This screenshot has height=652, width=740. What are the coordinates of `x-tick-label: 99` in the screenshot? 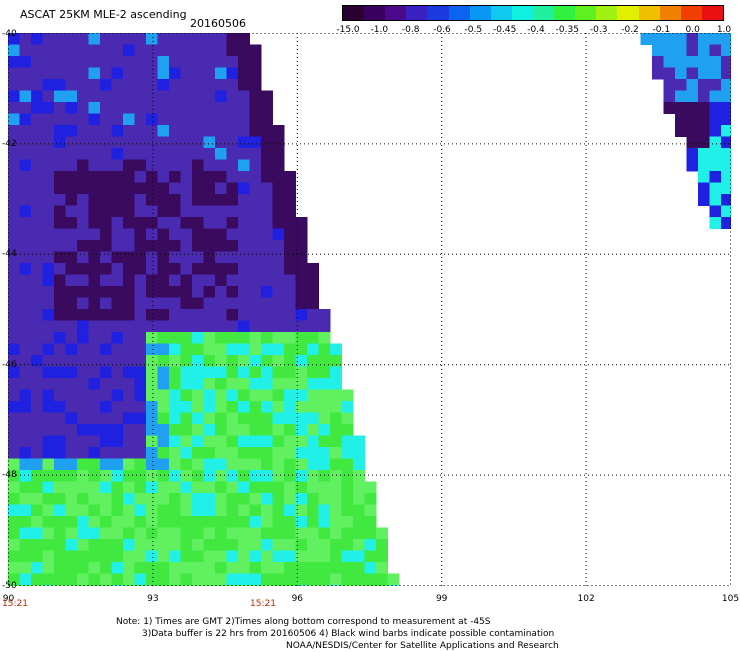 It's located at (441, 599).